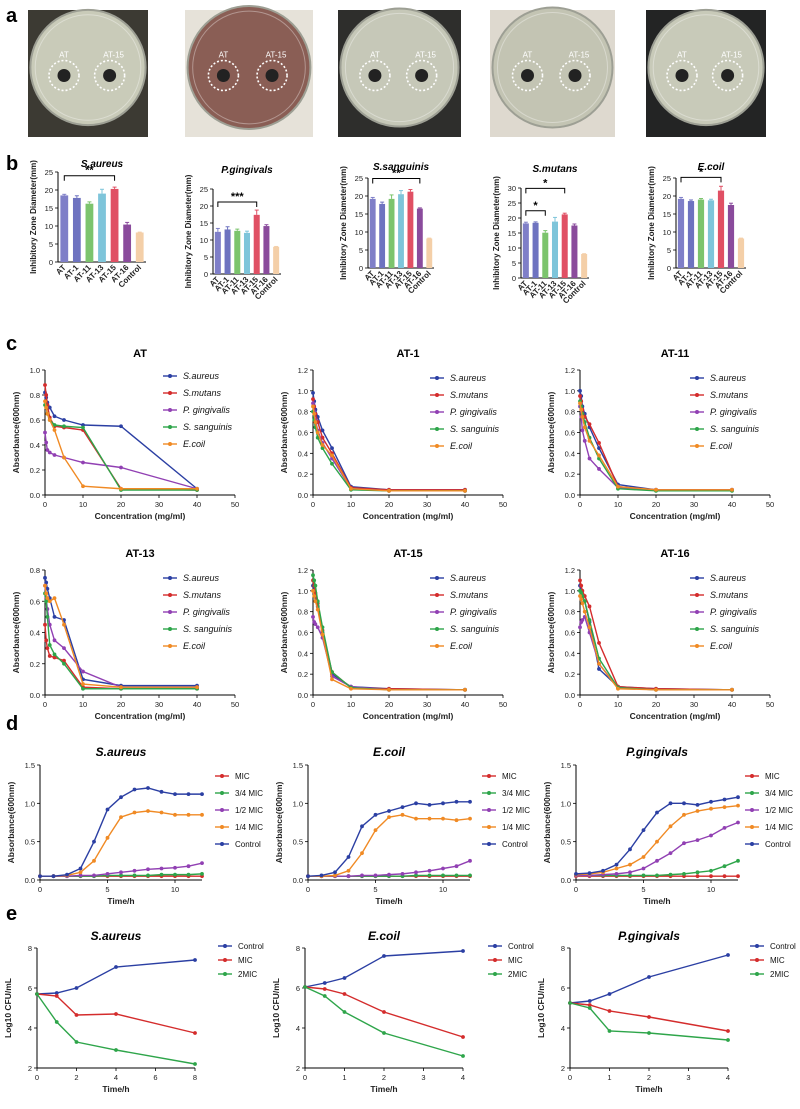 The width and height of the screenshot is (800, 1109). I want to click on agar-plate-photo: AT AT-15, so click(249, 71).